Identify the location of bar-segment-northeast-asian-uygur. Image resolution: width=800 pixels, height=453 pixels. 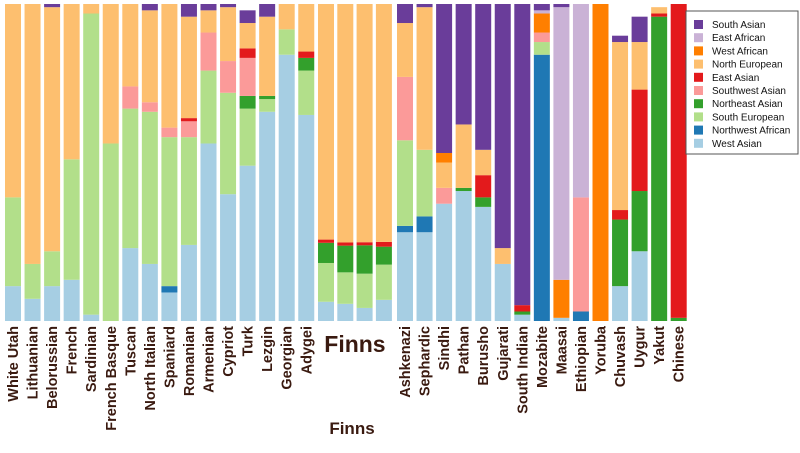
(639, 221).